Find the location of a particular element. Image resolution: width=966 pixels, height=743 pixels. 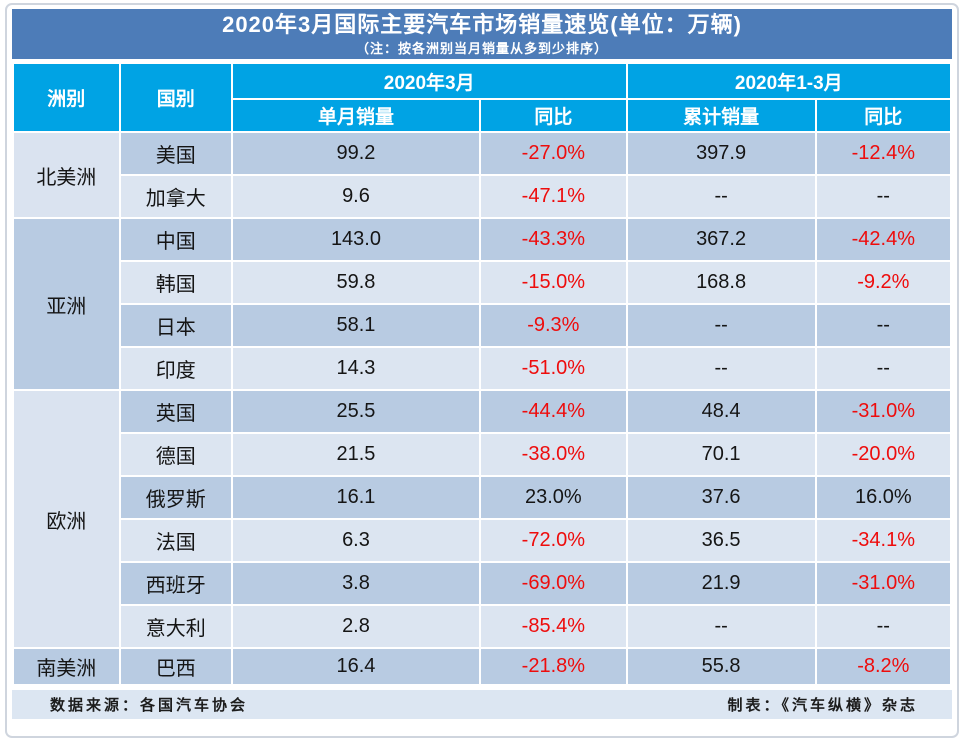

footer-bar: 数据来源：各国汽车协会 制表：《汽车纵横》杂志 is located at coordinates (482, 704).